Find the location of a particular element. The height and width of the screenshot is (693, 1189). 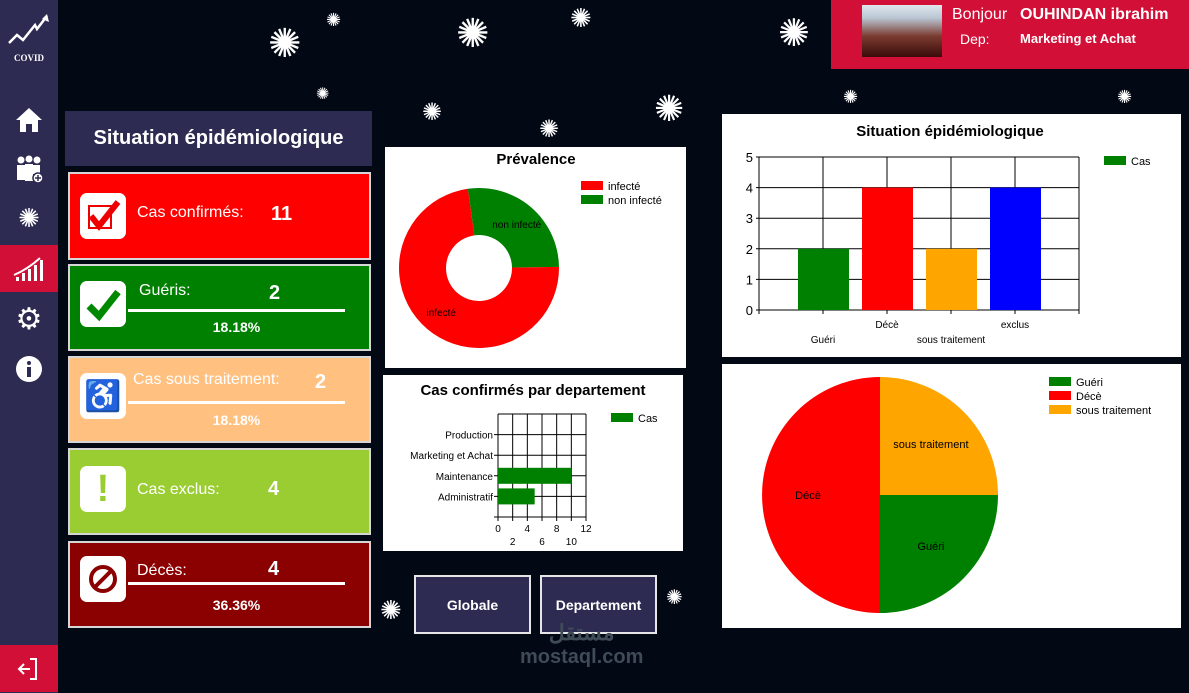

slice-label: Décè is located at coordinates (808, 496).